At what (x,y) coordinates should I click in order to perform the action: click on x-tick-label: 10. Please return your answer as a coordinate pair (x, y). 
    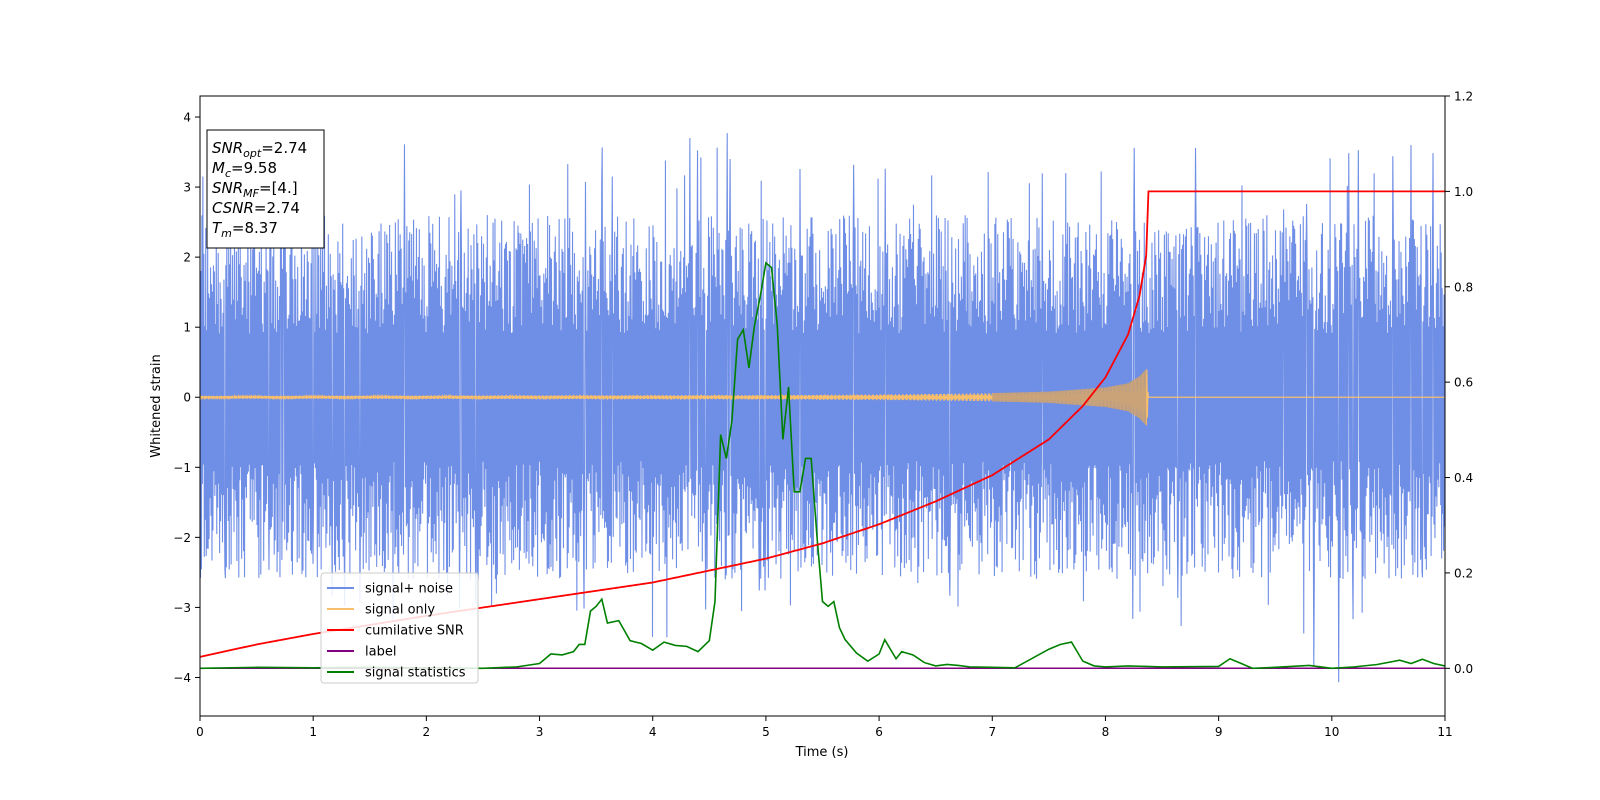
    Looking at the image, I should click on (1331, 732).